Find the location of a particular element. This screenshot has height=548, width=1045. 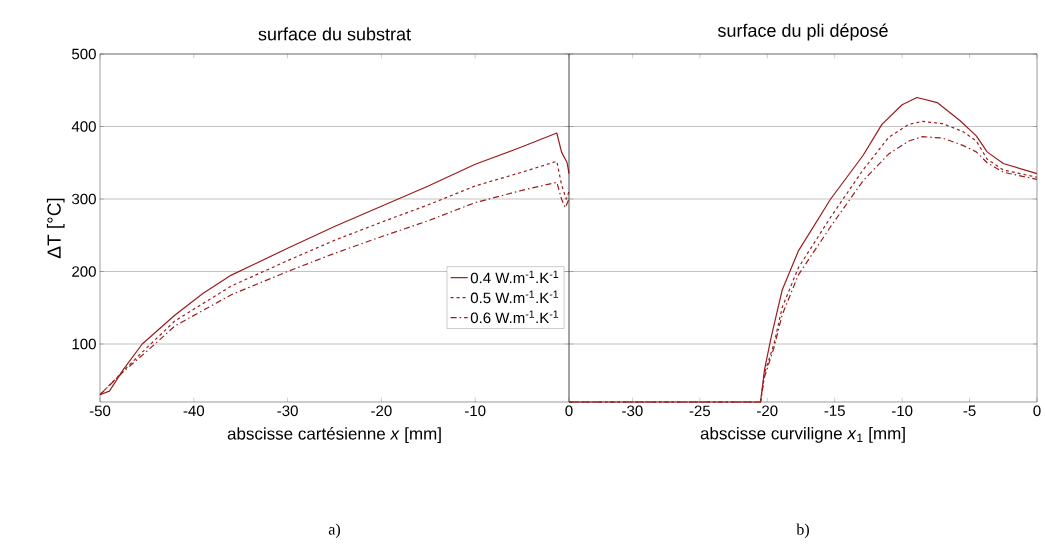

x-axis-title: abscisse cartésienne x [mm] is located at coordinates (334, 435).